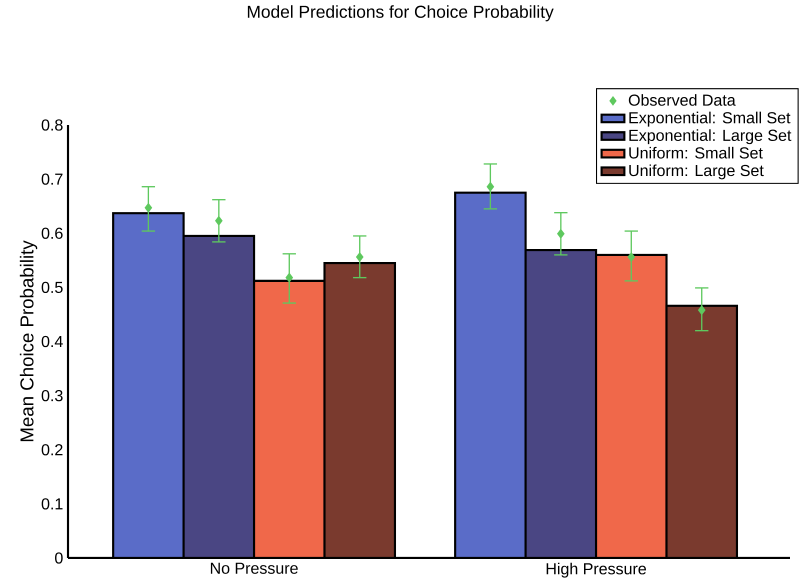 This screenshot has height=584, width=799. What do you see at coordinates (52, 504) in the screenshot?
I see `y-tick-label: 0.1` at bounding box center [52, 504].